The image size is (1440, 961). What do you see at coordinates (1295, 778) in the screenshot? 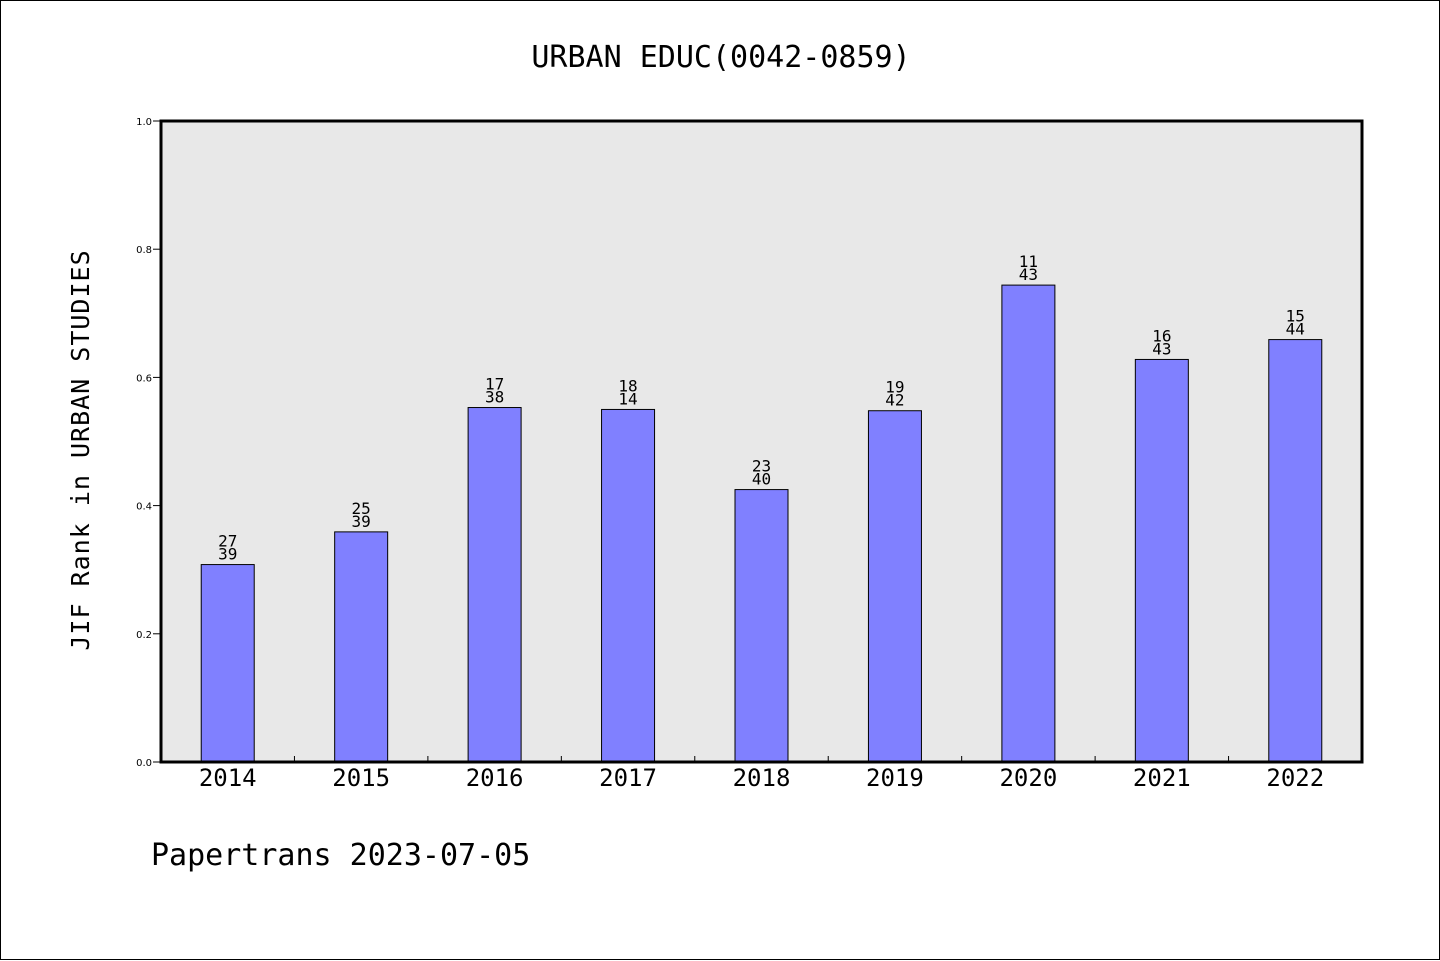
I see `x-tick-label-2022: 2022` at bounding box center [1295, 778].